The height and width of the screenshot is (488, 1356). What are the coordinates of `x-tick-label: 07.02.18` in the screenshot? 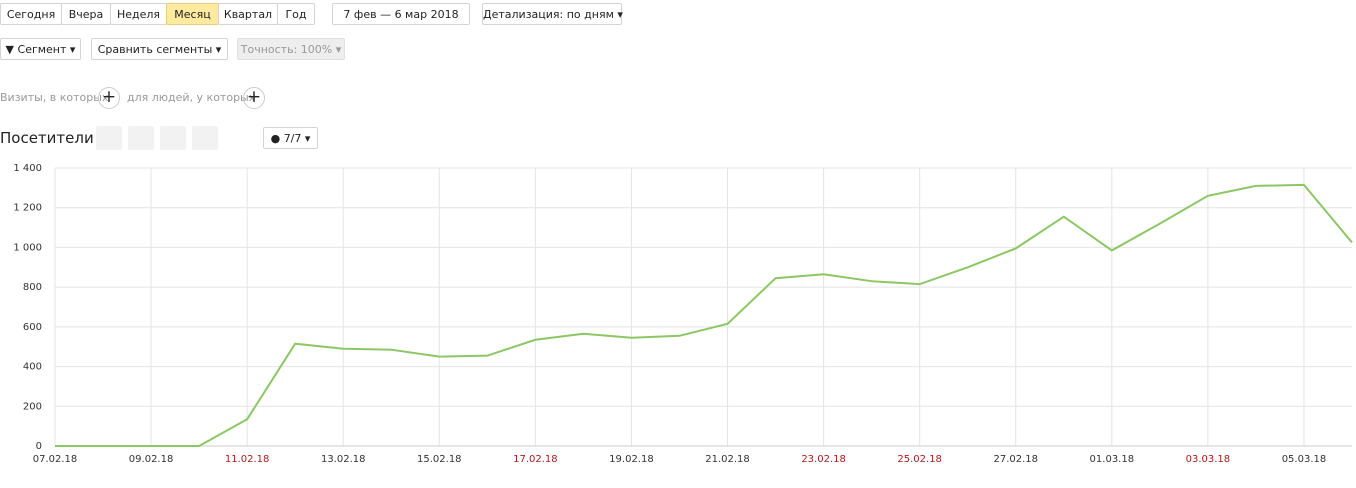 It's located at (55, 459).